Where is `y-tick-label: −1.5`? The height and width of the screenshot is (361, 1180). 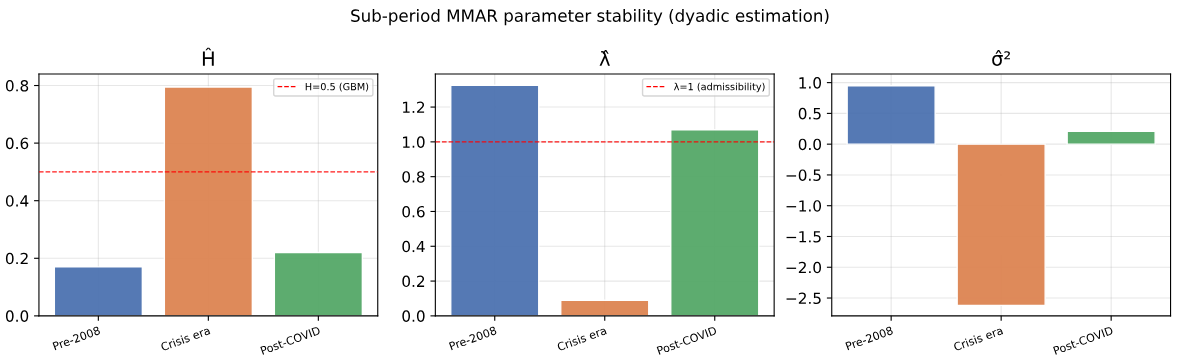
y-tick-label: −1.5 is located at coordinates (803, 237).